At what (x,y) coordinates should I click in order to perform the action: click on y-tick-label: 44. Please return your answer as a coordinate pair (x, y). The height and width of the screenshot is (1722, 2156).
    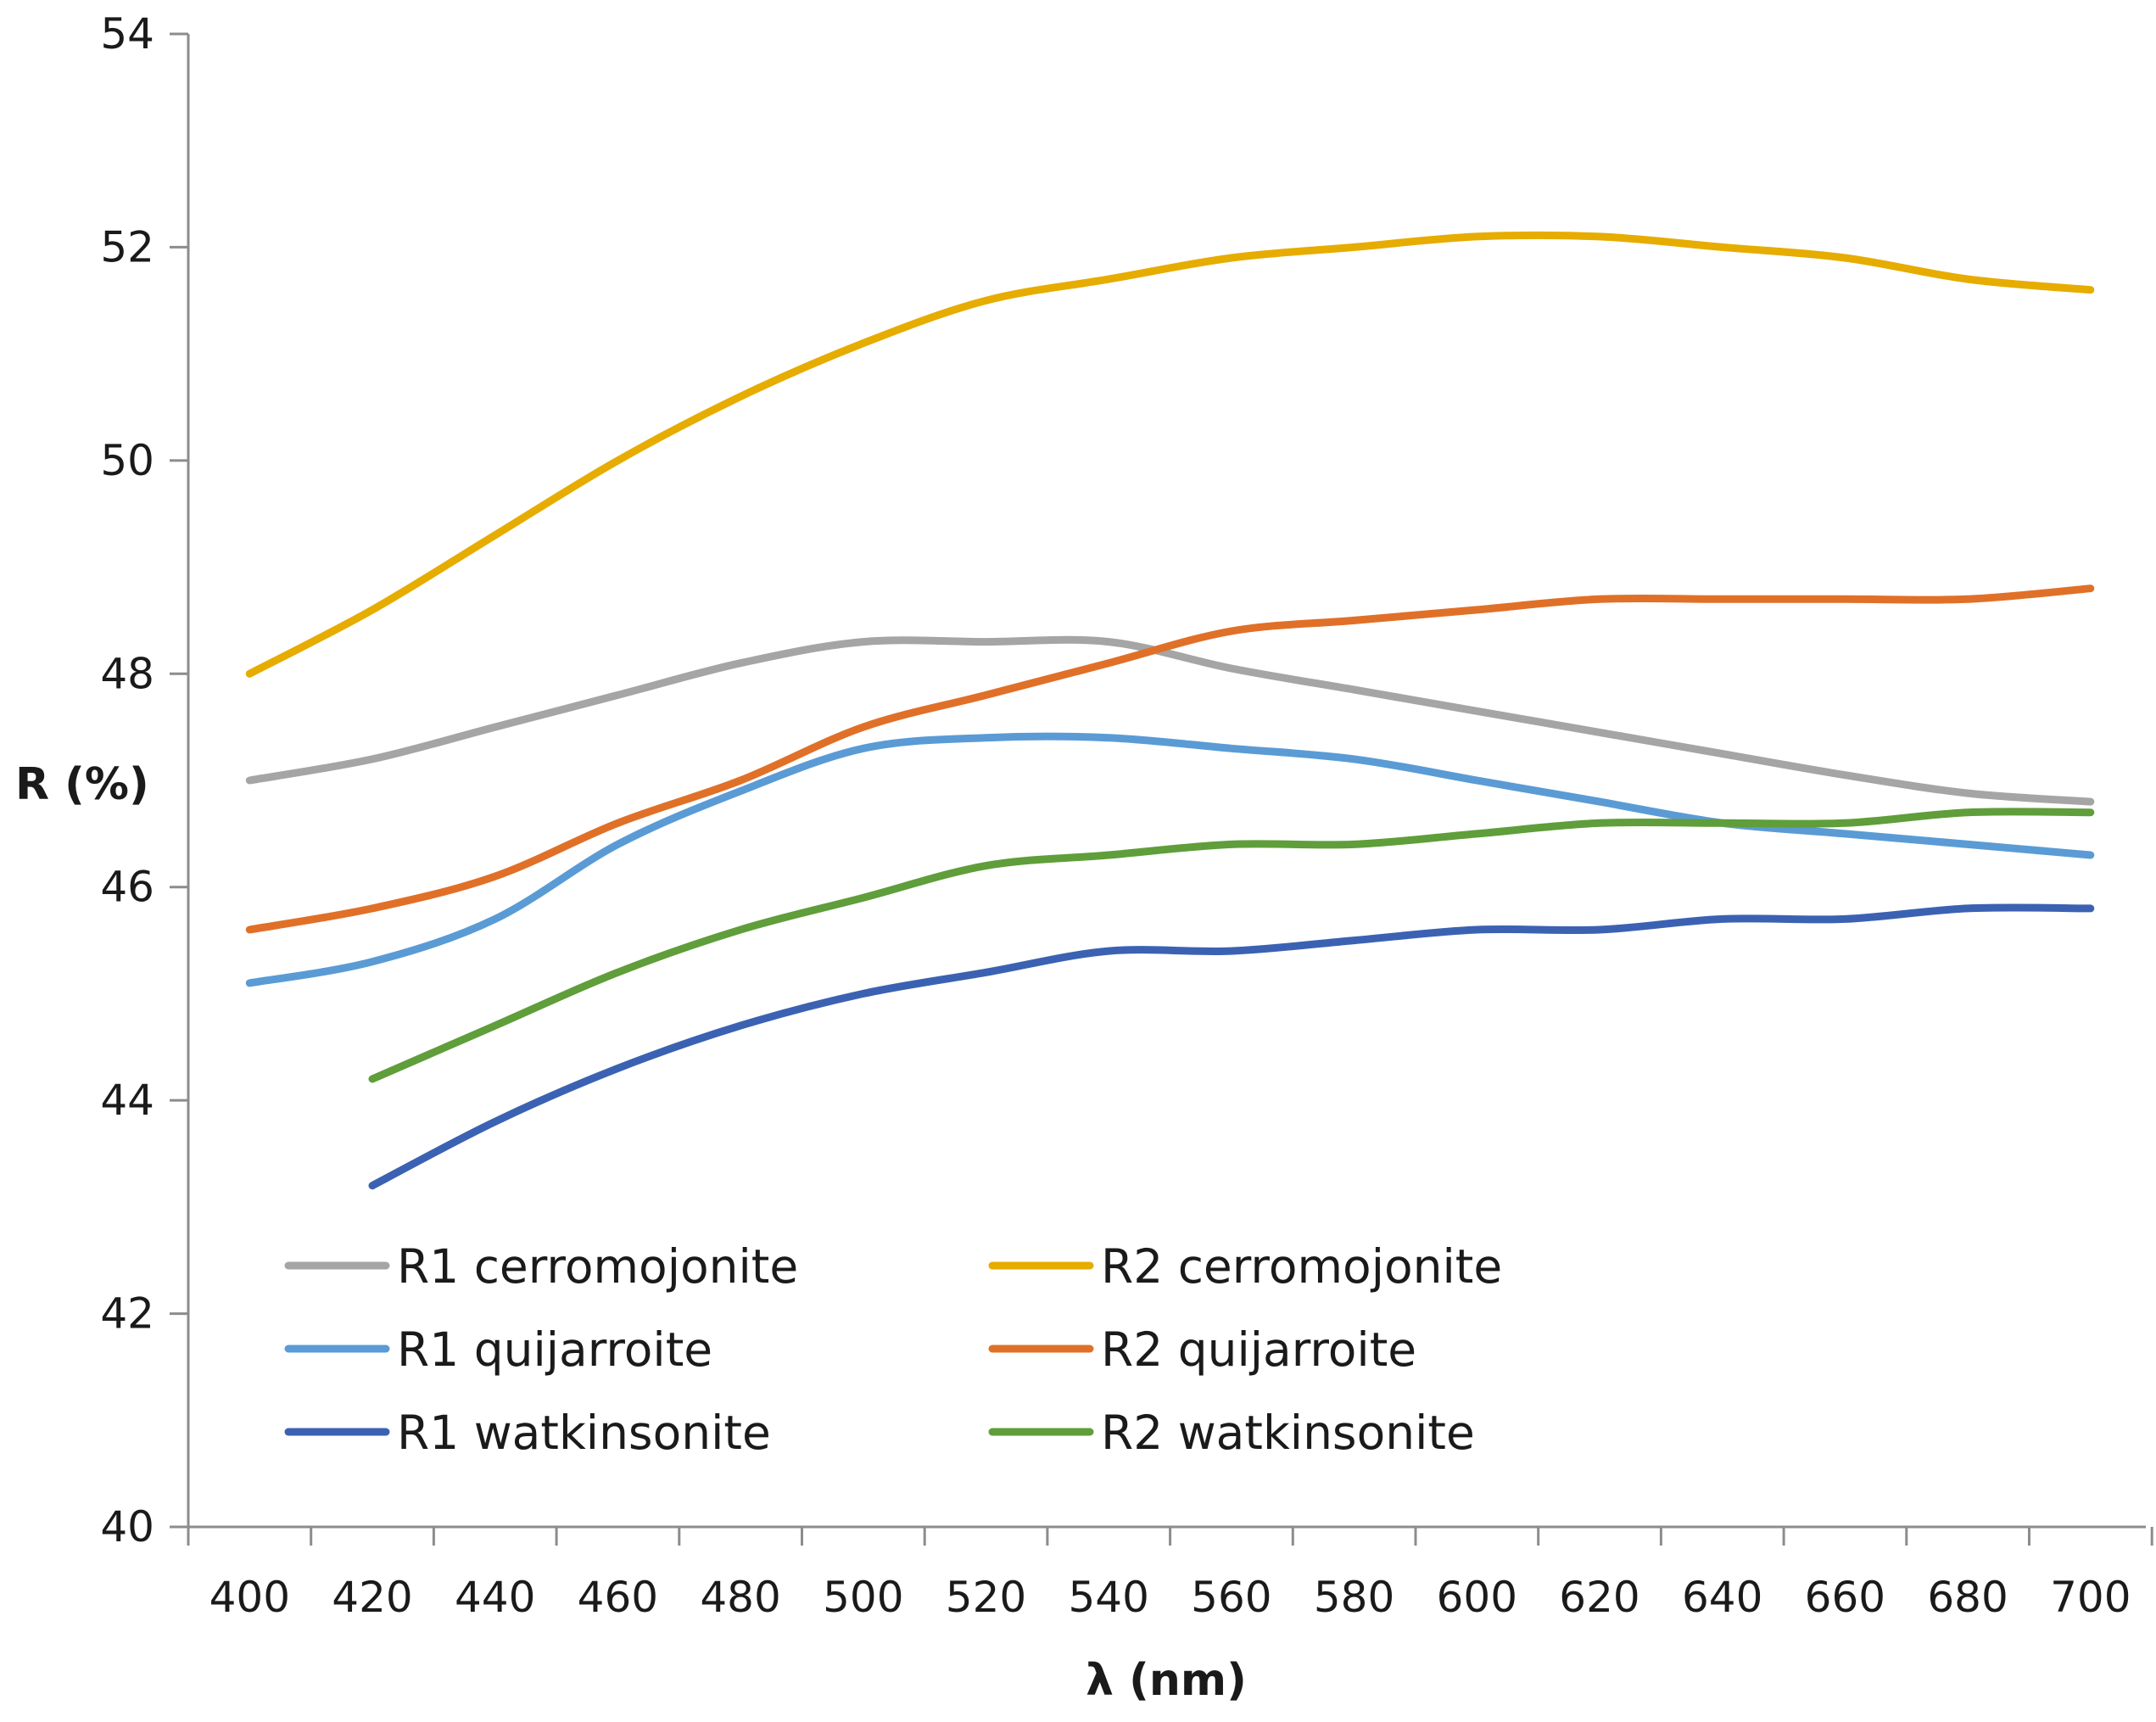
    Looking at the image, I should click on (127, 1101).